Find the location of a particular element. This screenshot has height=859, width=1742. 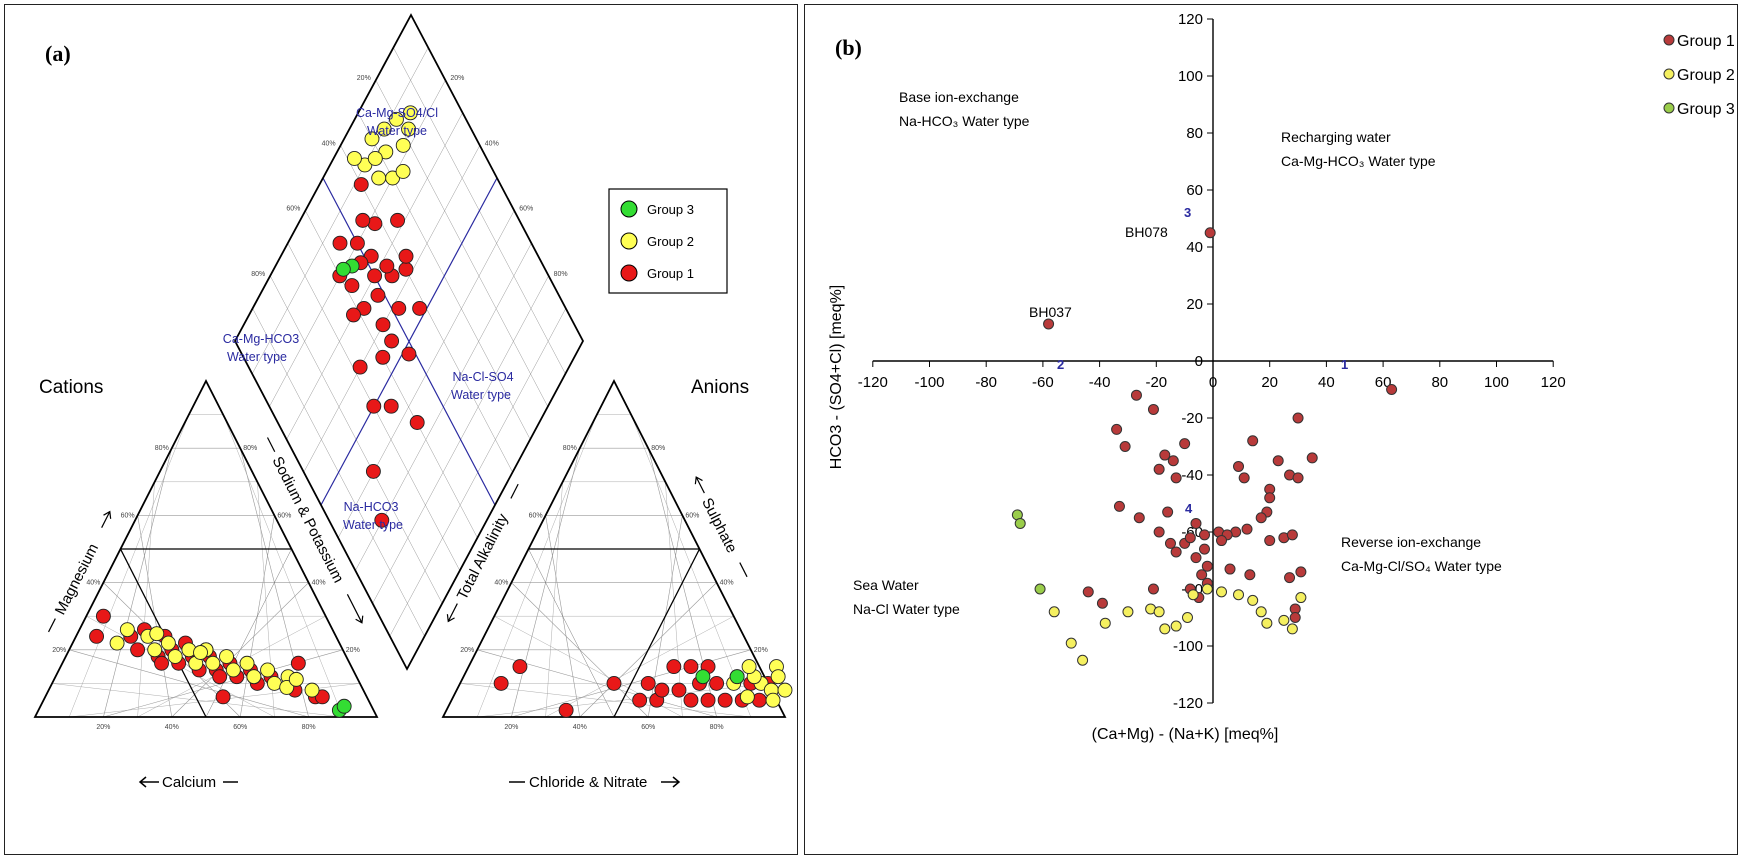

legend-label-group-1: Group 1 is located at coordinates (670, 273).